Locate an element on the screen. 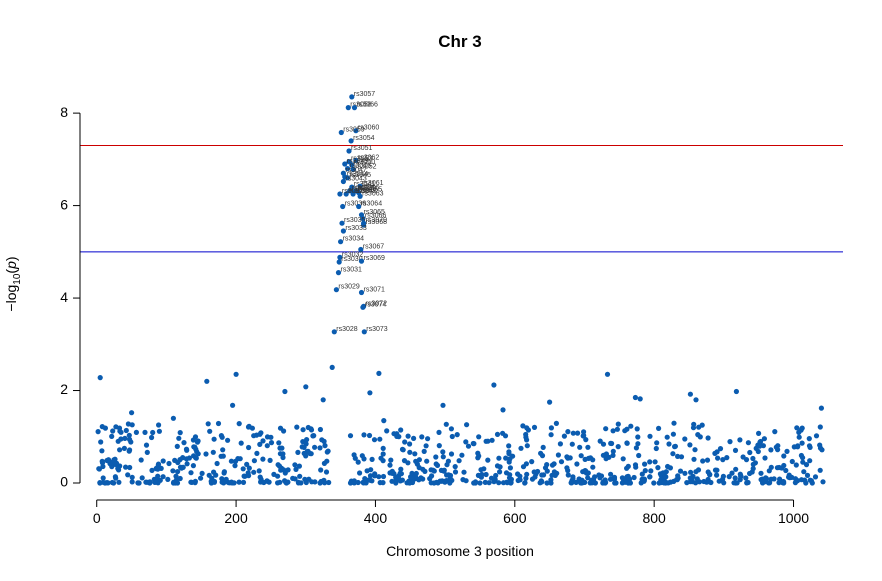  snp-label: rs3043 is located at coordinates (356, 179).